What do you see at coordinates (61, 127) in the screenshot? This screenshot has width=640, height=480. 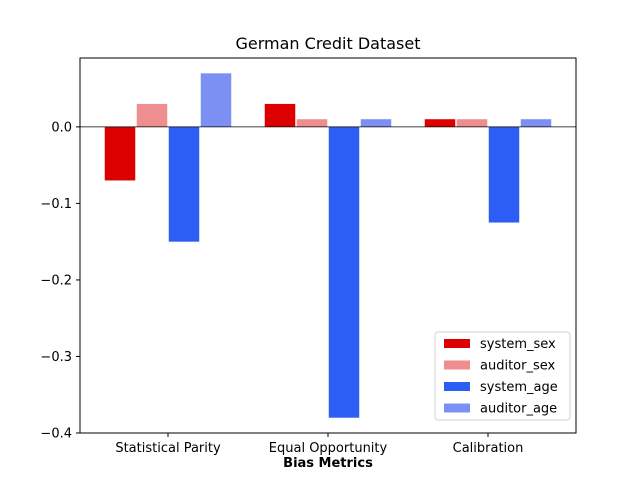 I see `y-tick-label: 0.0` at bounding box center [61, 127].